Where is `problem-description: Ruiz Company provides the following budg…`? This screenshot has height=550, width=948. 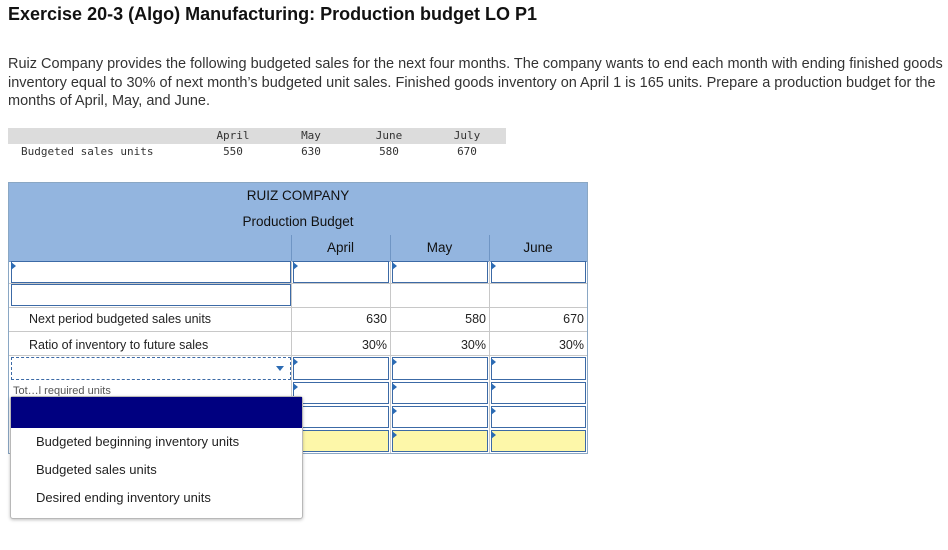
problem-description: Ruiz Company provides the following budg… is located at coordinates (475, 82).